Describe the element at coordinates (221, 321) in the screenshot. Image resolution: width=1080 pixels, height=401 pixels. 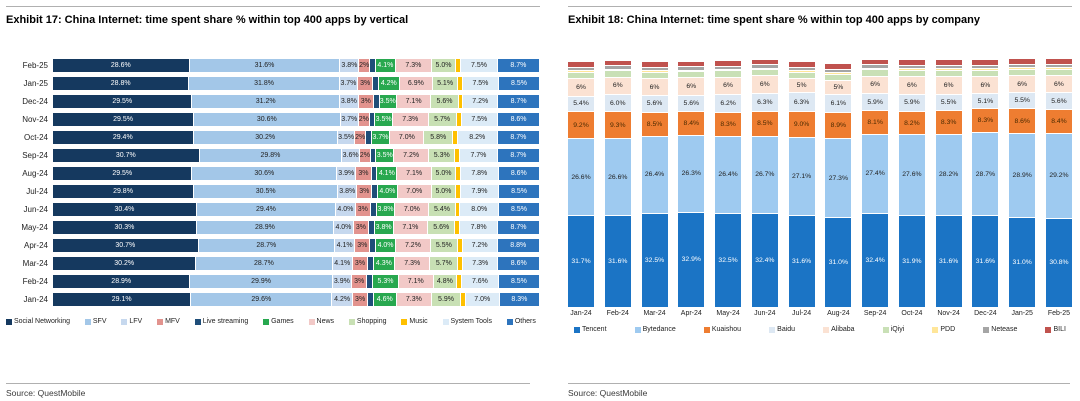
I see `legend-item-live-streaming: Live streaming` at that location.